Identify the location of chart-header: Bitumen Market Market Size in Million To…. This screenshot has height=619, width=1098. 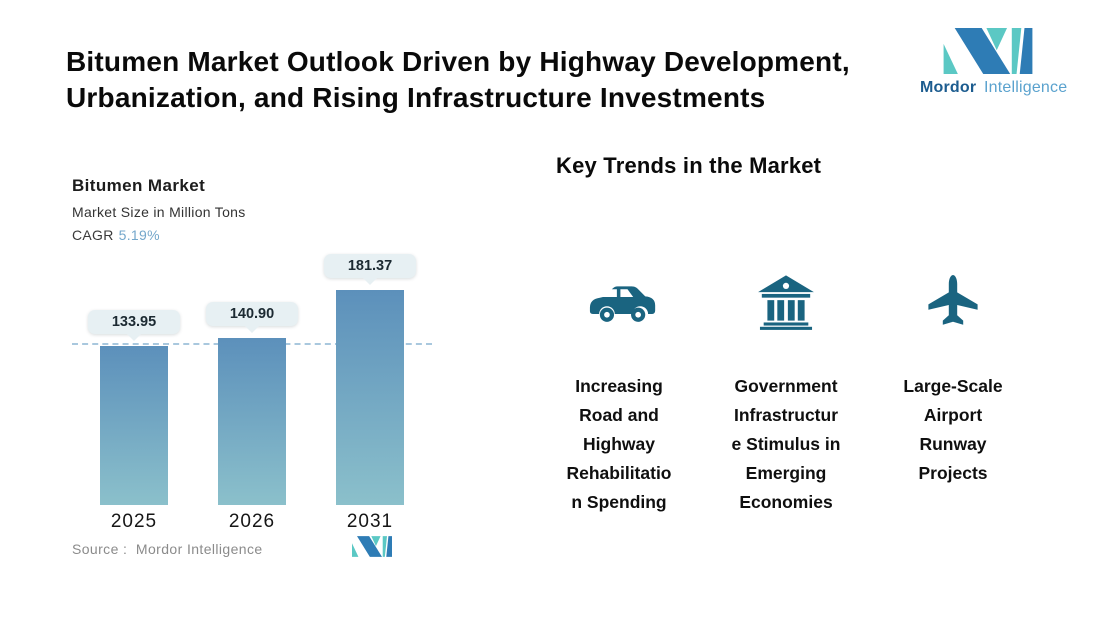
(159, 209).